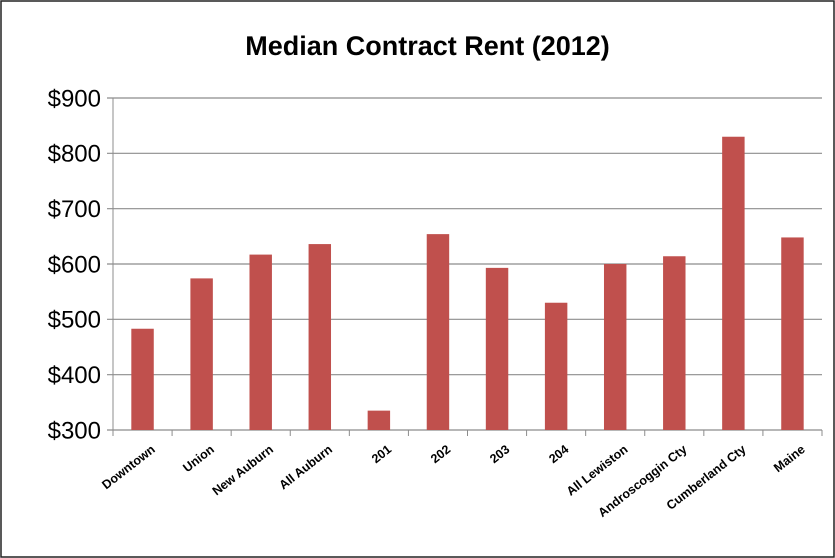  What do you see at coordinates (499, 454) in the screenshot?
I see `x-tick-label: 203` at bounding box center [499, 454].